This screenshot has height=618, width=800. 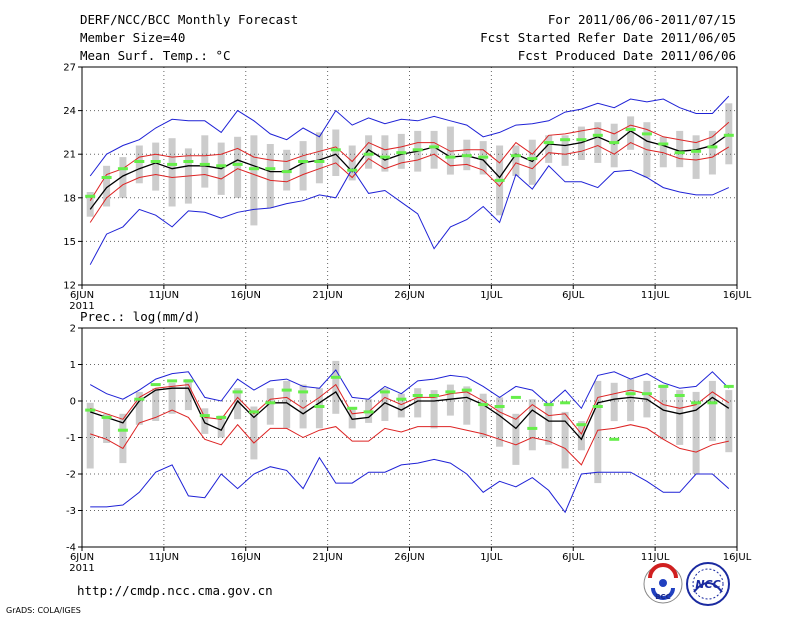 I want to click on temp-y-tick-label: 15, so click(x=69, y=242).